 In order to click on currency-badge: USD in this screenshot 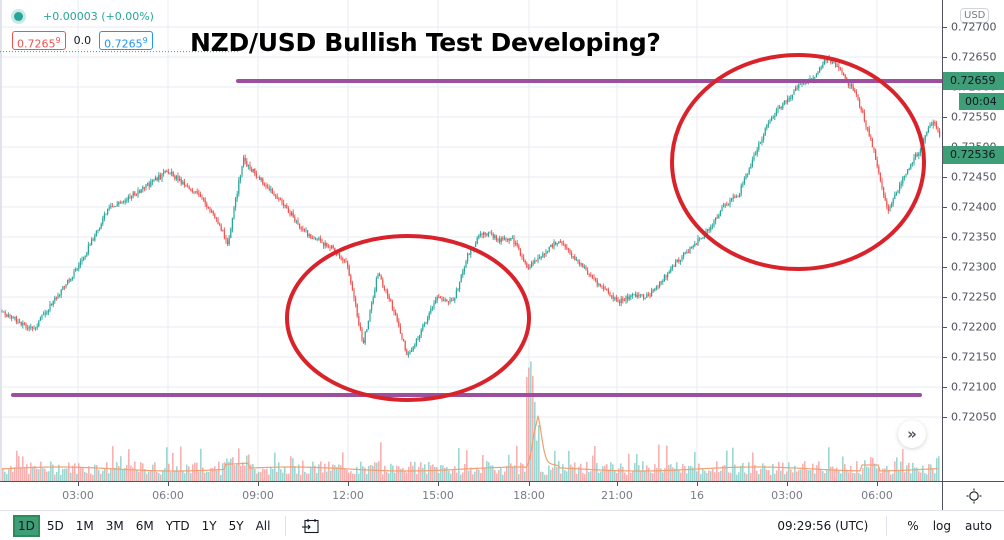, I will do `click(975, 15)`.